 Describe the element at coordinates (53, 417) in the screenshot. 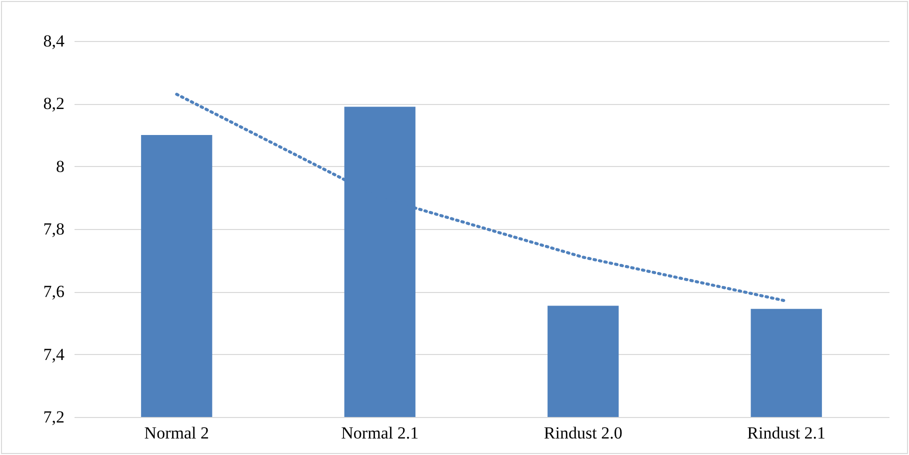

I see `y-tick-label: 7,2` at that location.